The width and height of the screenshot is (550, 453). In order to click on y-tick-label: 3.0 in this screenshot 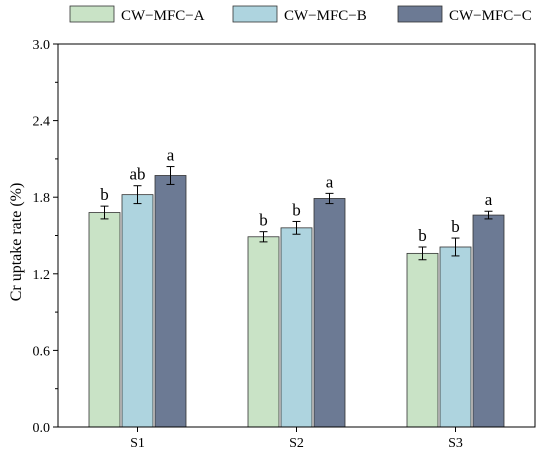, I will do `click(42, 45)`.